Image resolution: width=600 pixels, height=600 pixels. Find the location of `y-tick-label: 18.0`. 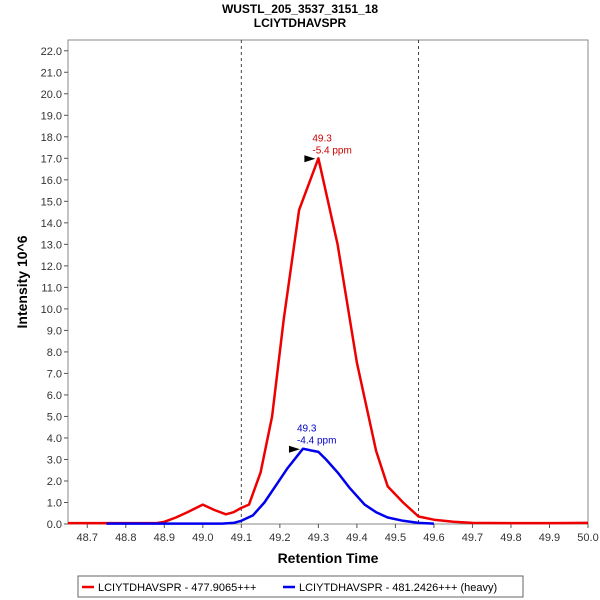

y-tick-label: 18.0 is located at coordinates (51, 138).